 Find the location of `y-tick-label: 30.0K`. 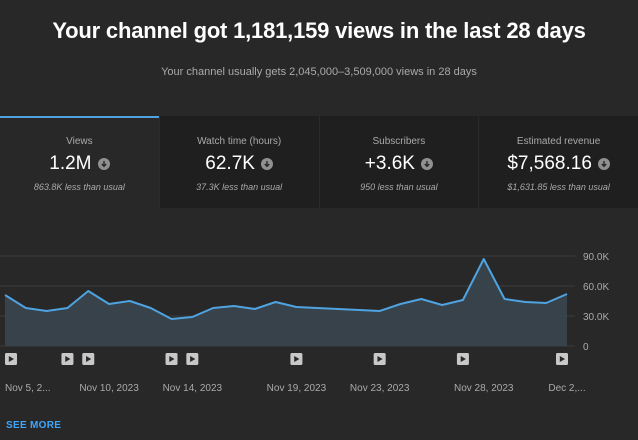

y-tick-label: 30.0K is located at coordinates (596, 317).